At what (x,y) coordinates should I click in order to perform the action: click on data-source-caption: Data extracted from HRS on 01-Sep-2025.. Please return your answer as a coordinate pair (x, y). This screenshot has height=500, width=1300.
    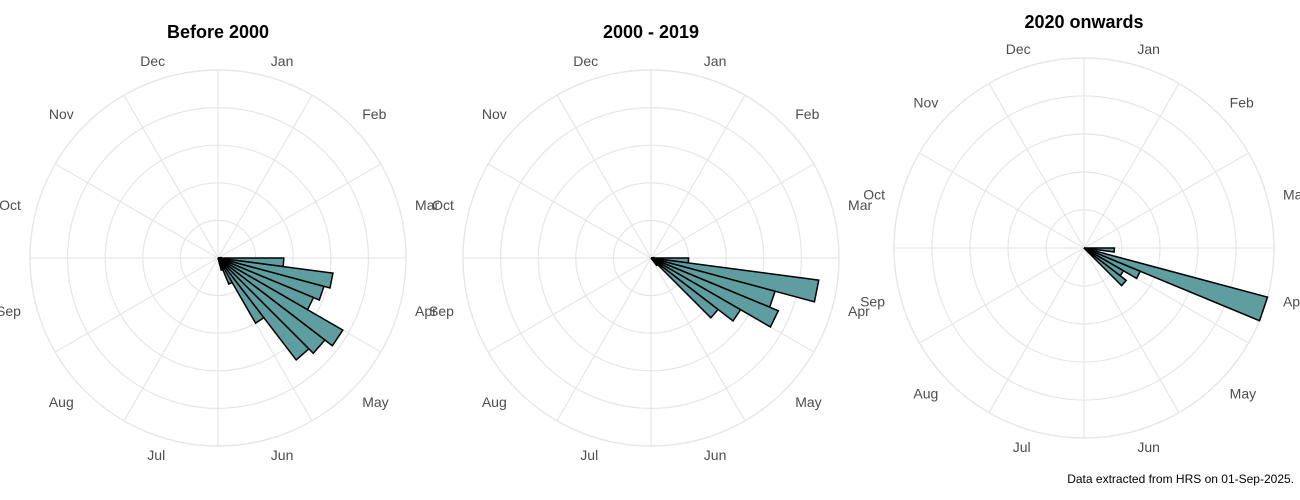
    Looking at the image, I should click on (1180, 479).